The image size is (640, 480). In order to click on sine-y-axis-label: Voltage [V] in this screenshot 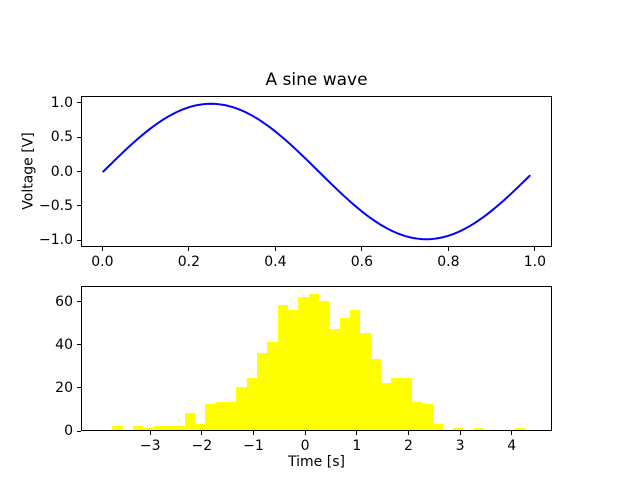, I will do `click(28, 171)`.